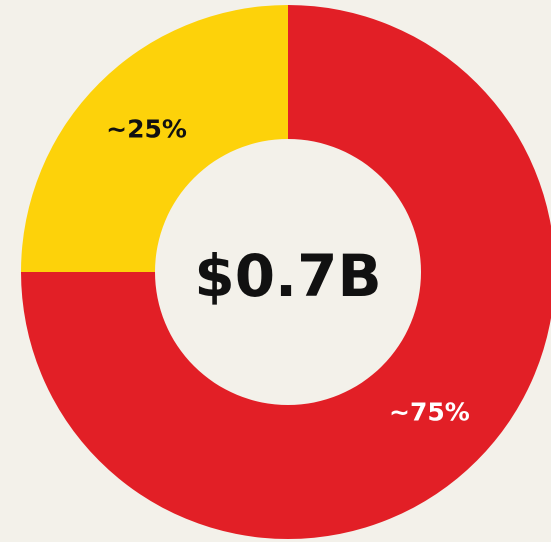 This screenshot has width=551, height=542. I want to click on value-label: ~25%, so click(146, 129).